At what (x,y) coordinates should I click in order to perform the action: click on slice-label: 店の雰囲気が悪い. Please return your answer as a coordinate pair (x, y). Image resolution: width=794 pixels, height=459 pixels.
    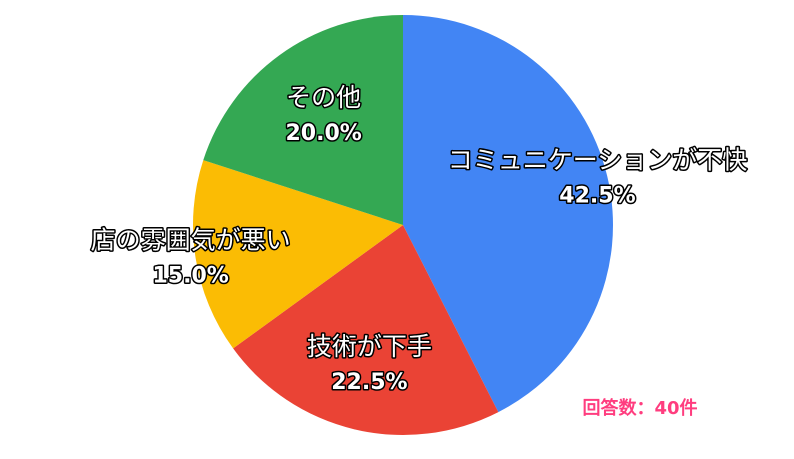
    Looking at the image, I should click on (191, 240).